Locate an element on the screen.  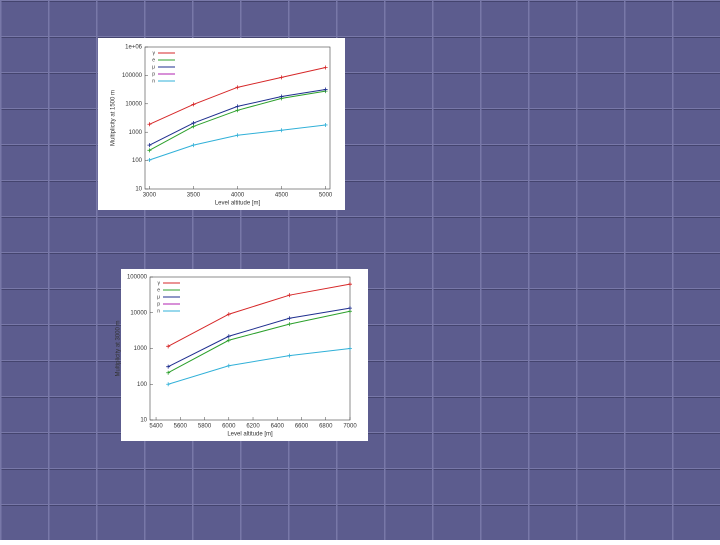
x-tick-label: 5800 is located at coordinates (205, 427).